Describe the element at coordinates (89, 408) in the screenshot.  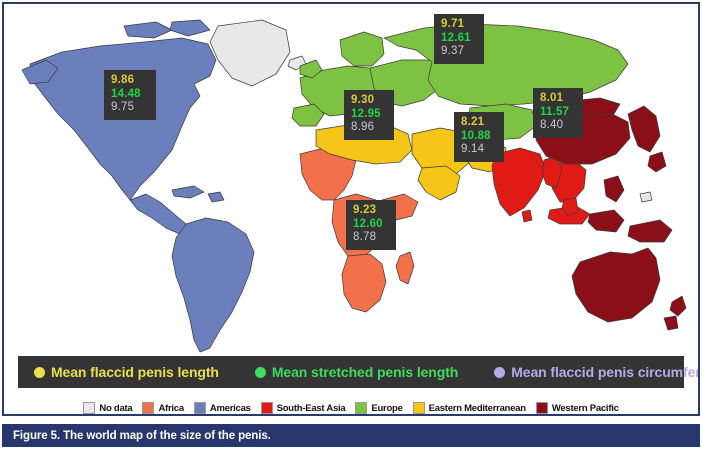
I see `region-swatch-no-data` at that location.